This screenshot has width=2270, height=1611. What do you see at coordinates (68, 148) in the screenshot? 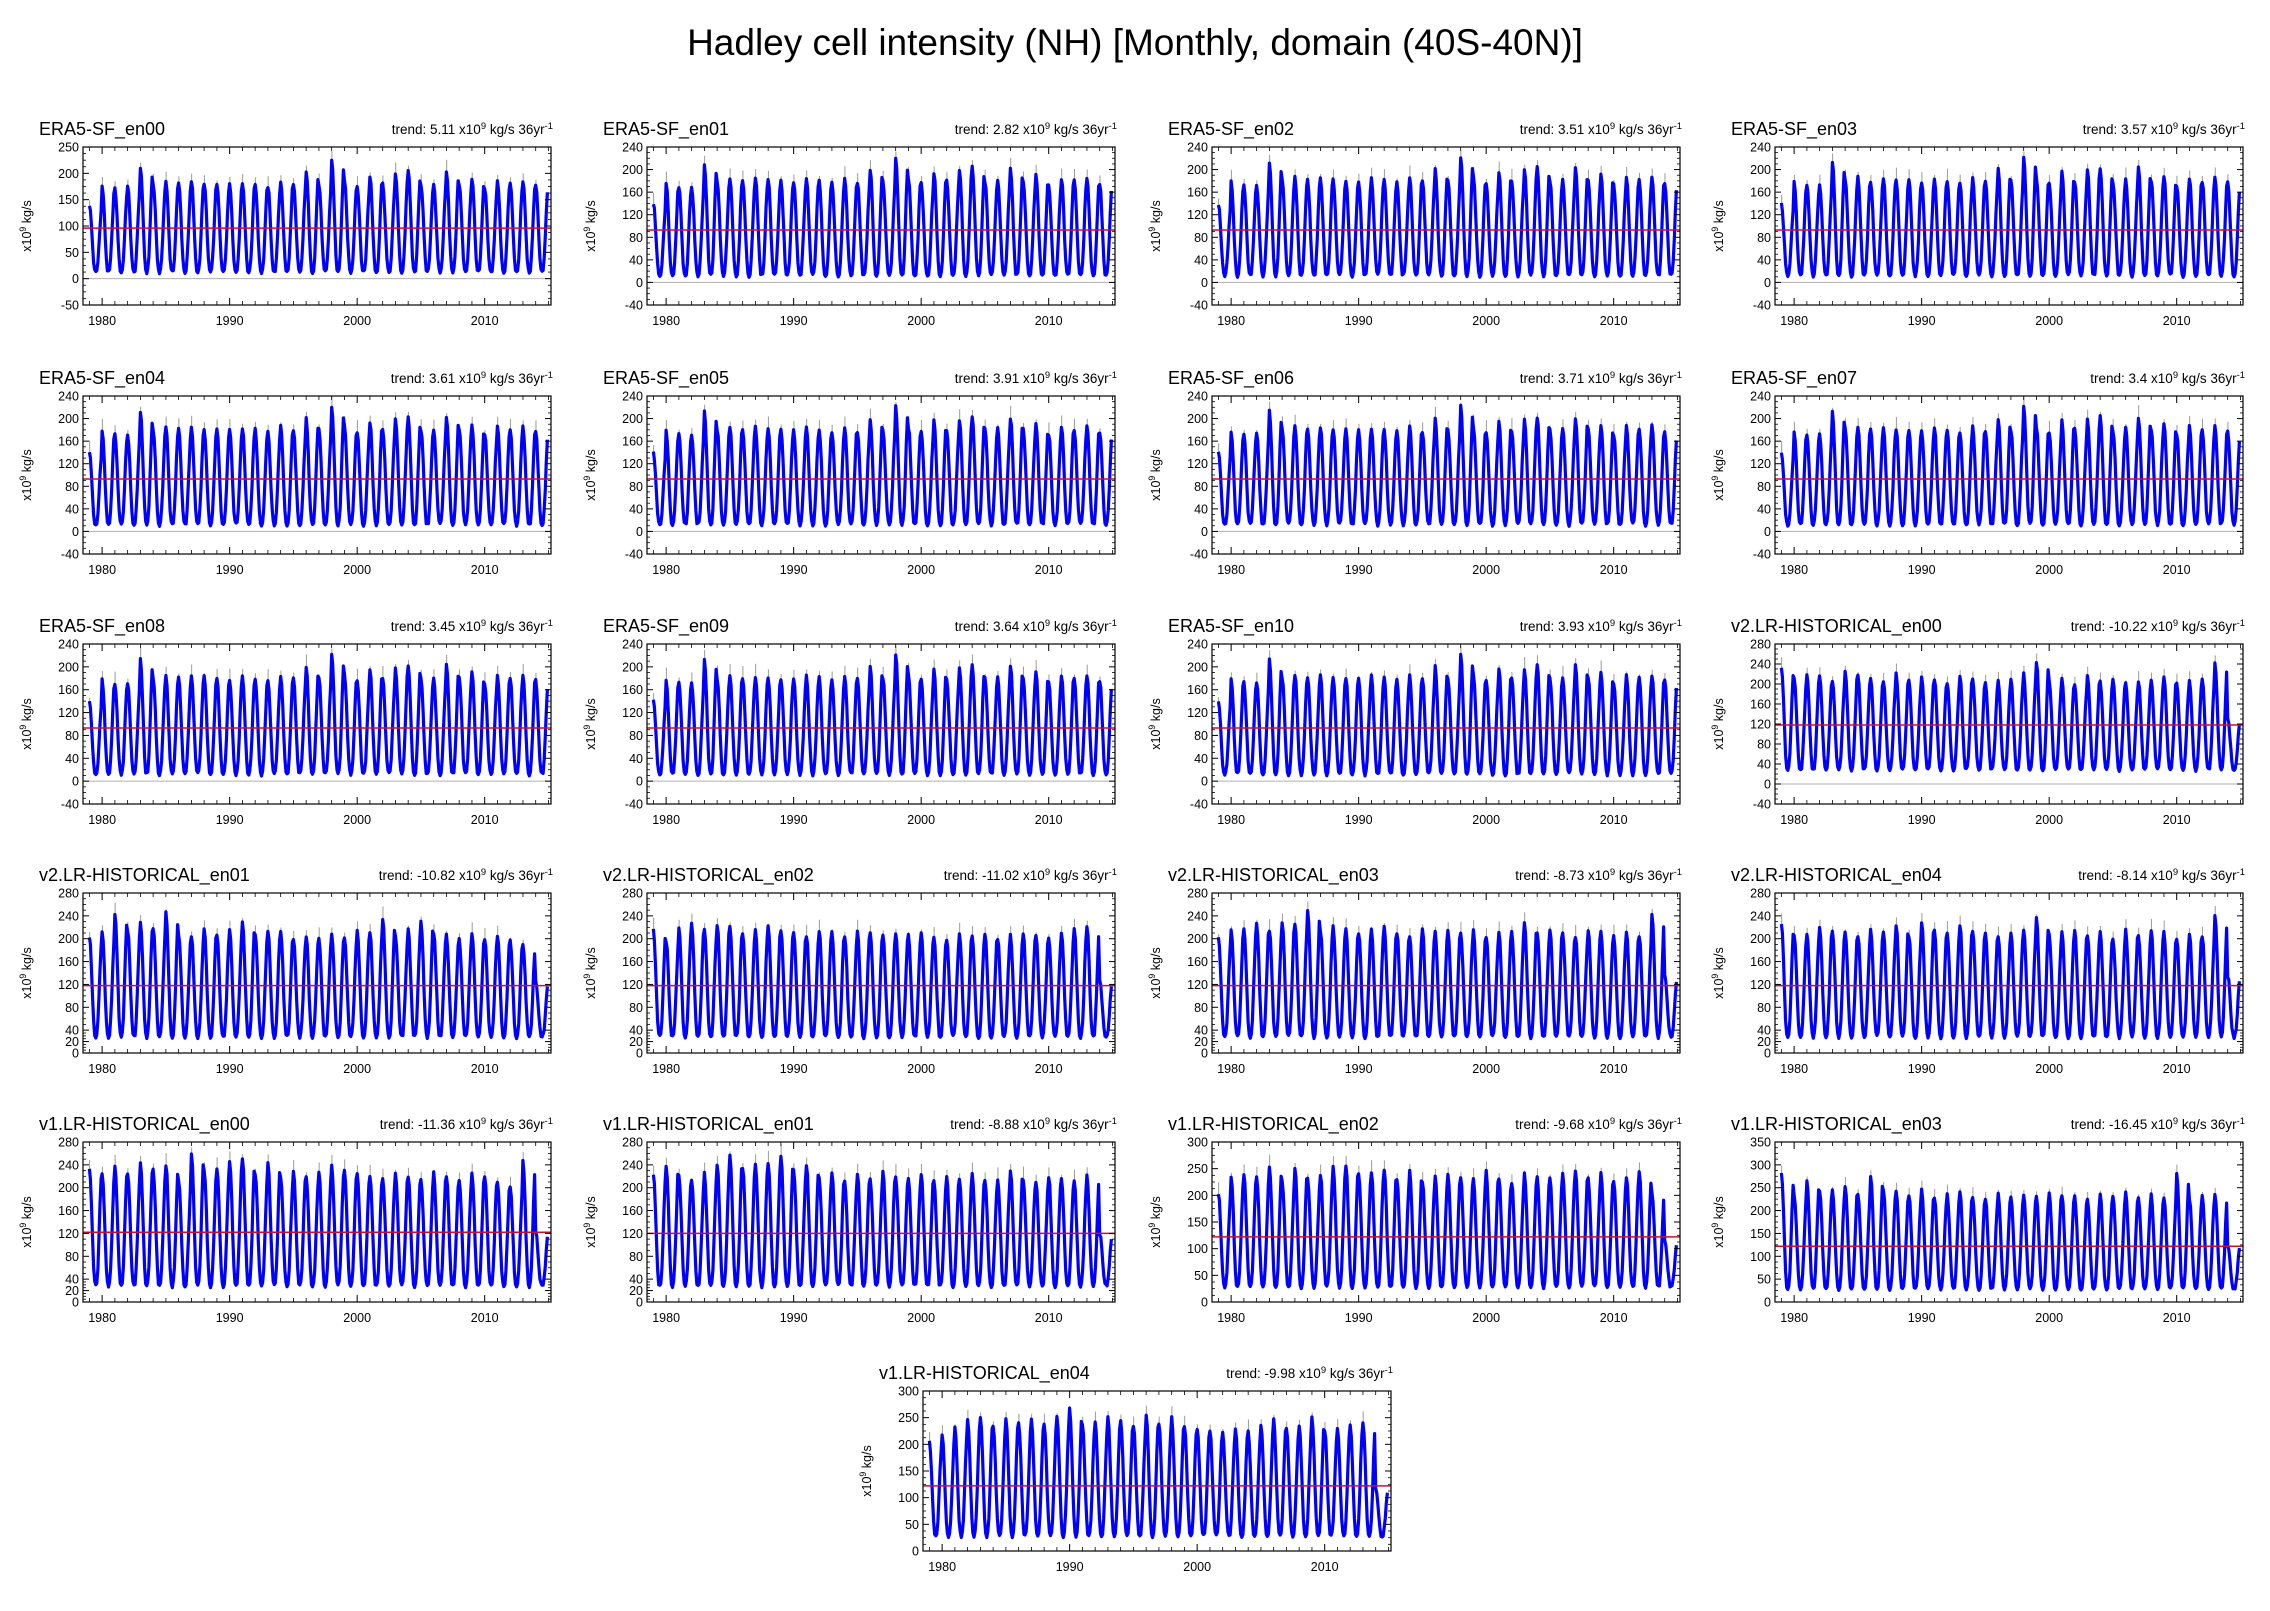
I see `y-tick-label: 250` at bounding box center [68, 148].